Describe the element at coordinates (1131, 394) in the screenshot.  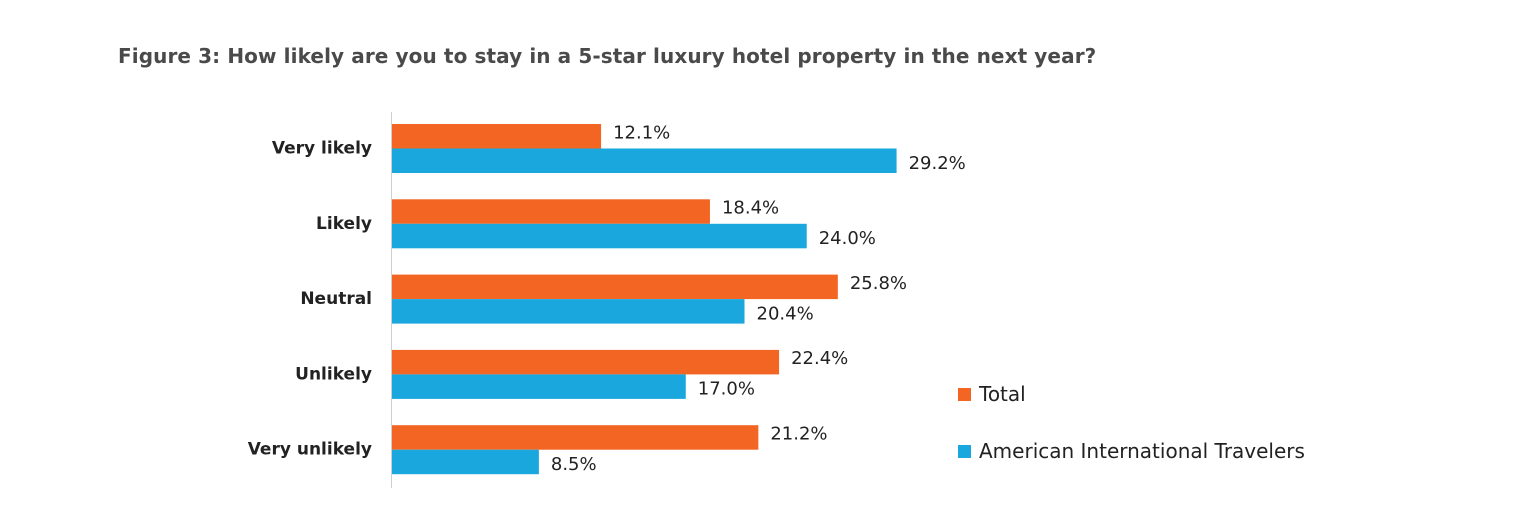
I see `legend-item-total: Total` at that location.